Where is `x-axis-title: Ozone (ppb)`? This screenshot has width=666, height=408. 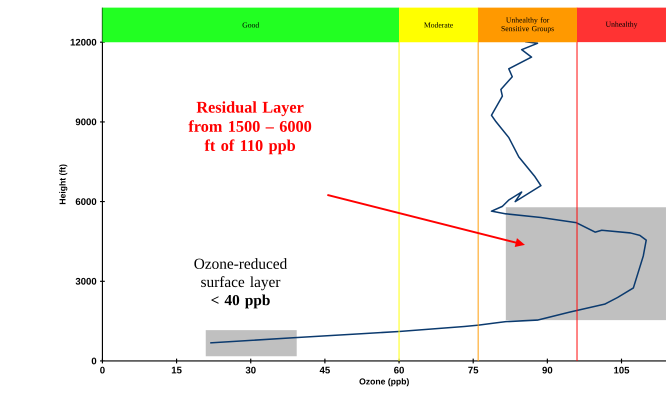
x-axis-title: Ozone (ppb) is located at coordinates (384, 382).